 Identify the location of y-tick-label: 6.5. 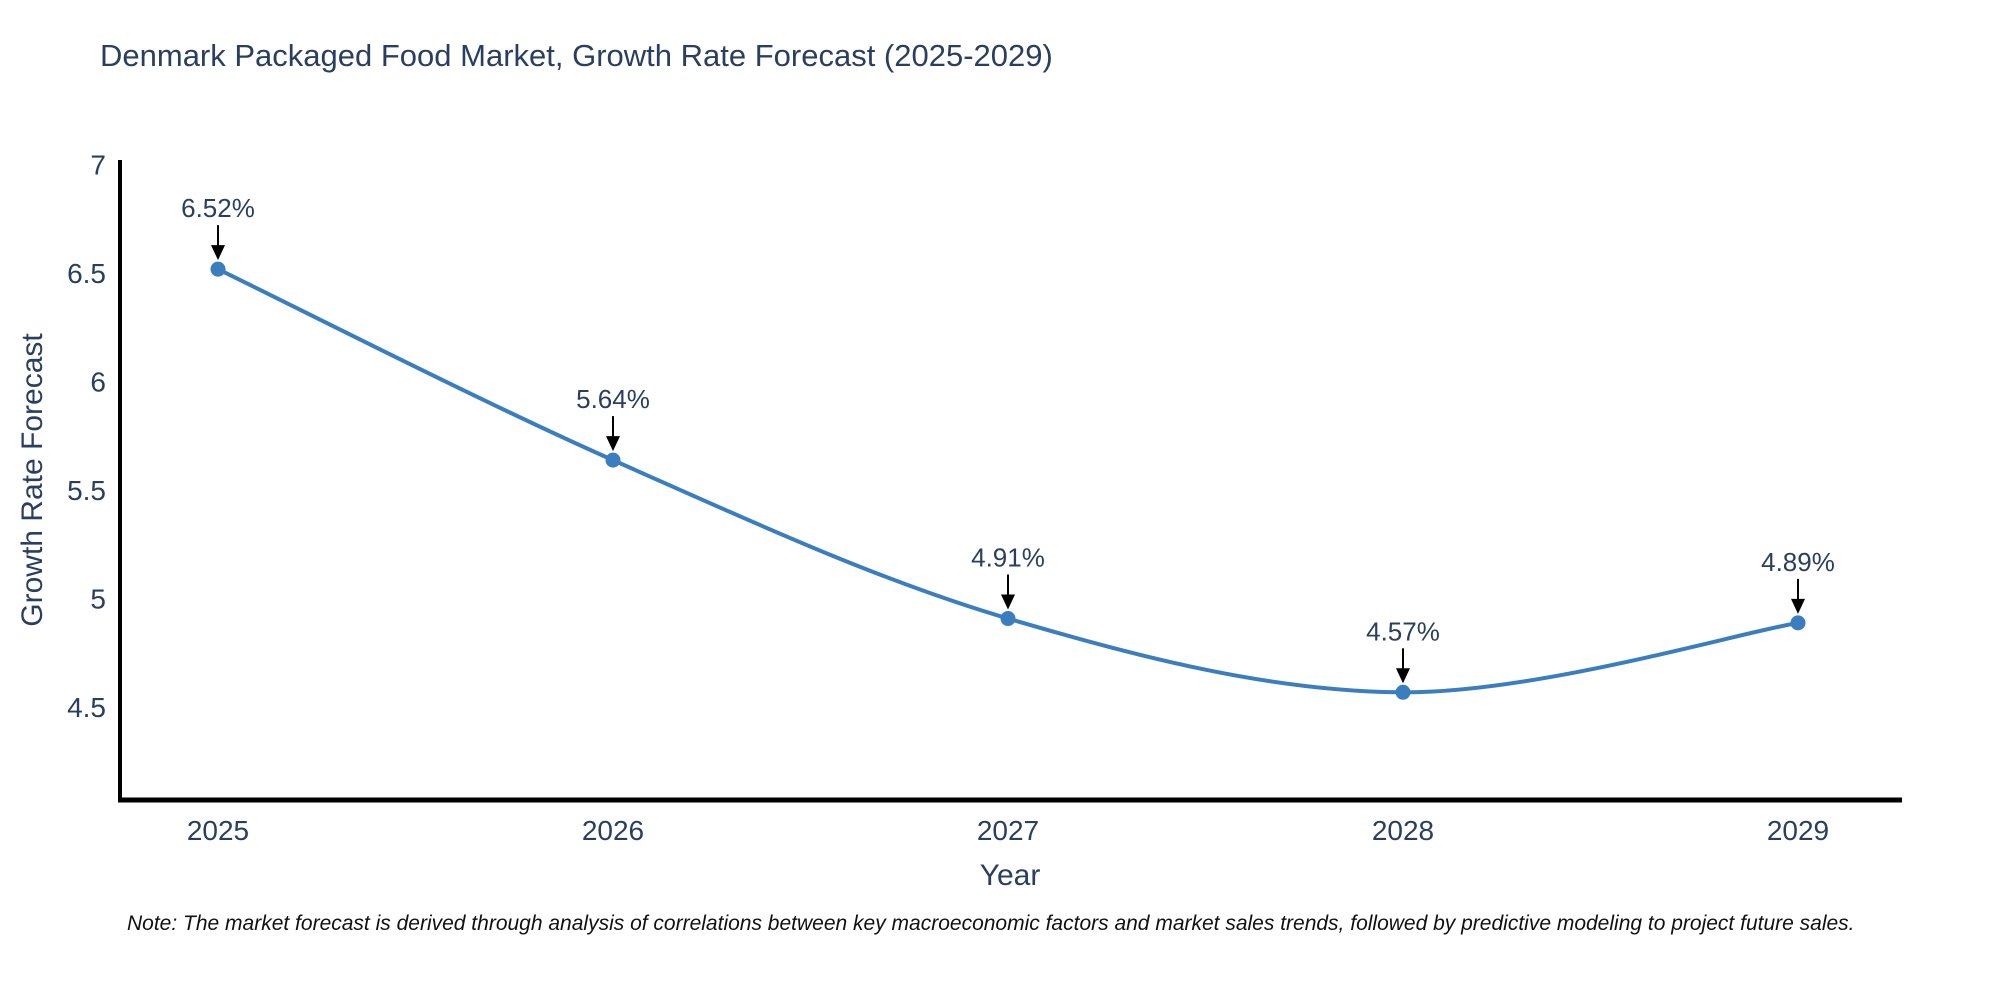
(86, 273).